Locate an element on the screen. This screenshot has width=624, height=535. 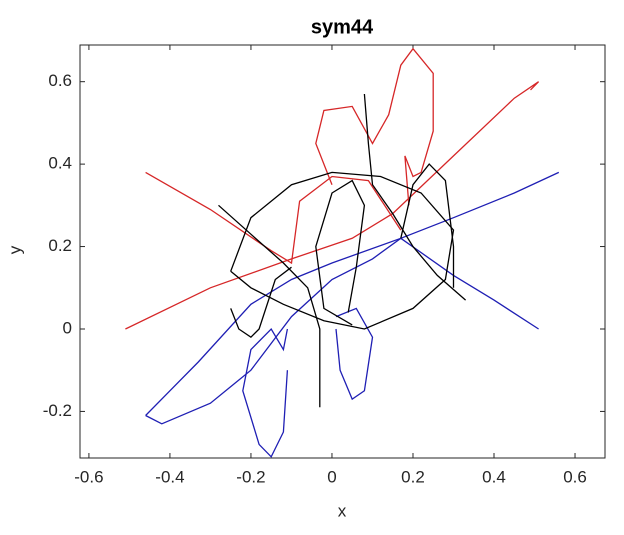
y-tick-label: -0.2 is located at coordinates (57, 410).